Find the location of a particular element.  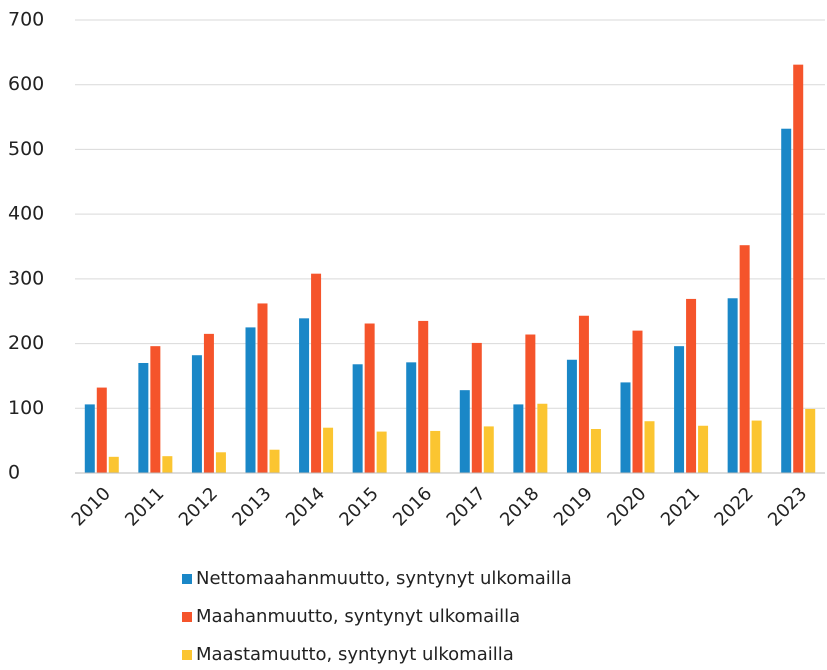

x-tick-label: 2017 is located at coordinates (466, 506).